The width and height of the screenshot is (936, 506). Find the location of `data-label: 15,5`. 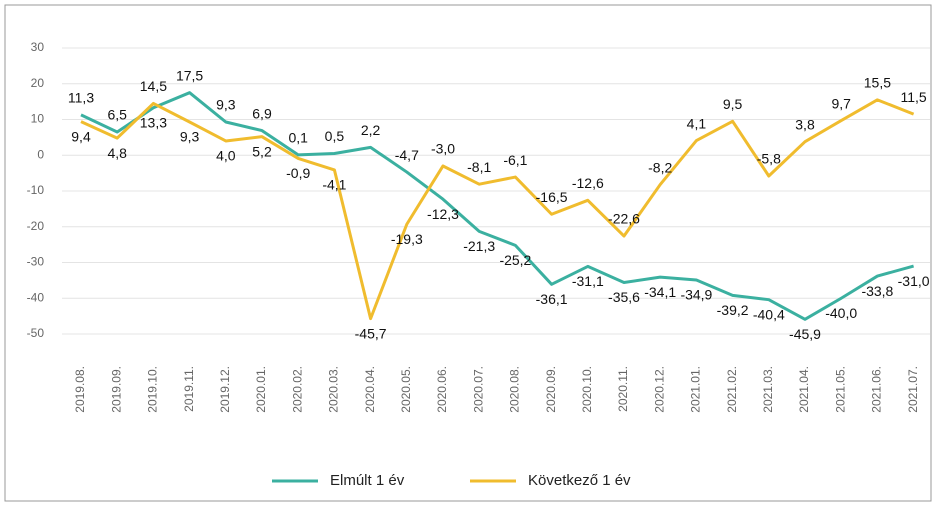

data-label: 15,5 is located at coordinates (877, 83).